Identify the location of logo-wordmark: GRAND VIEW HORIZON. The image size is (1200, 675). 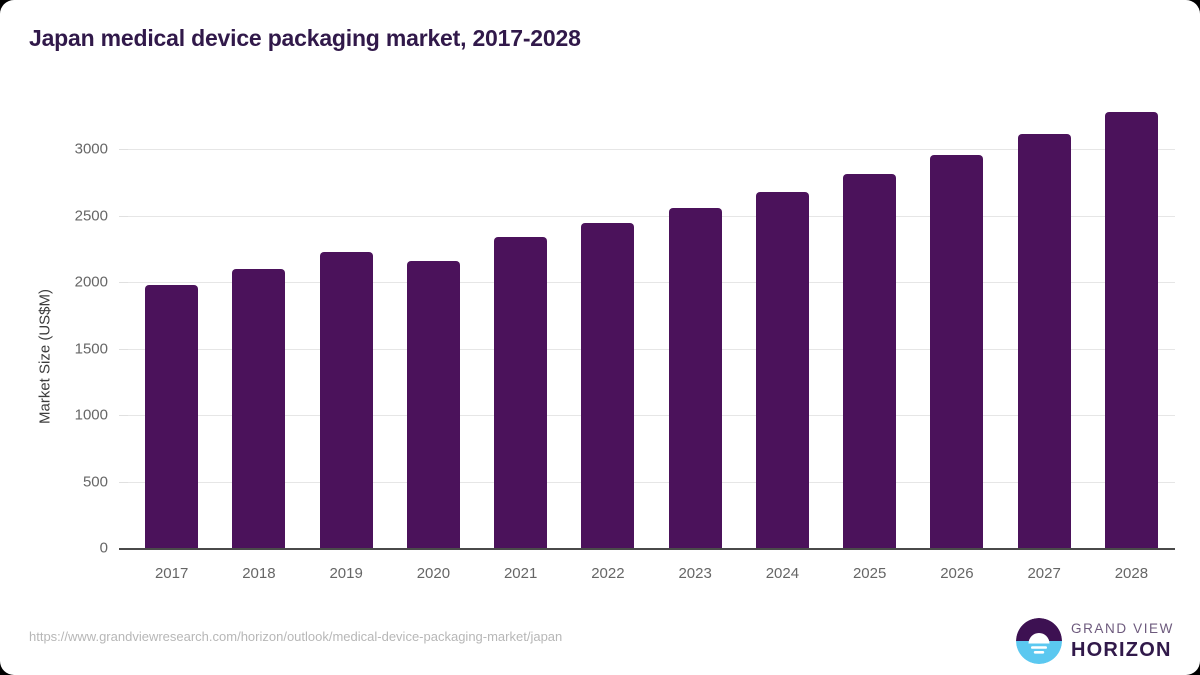
(1122, 641).